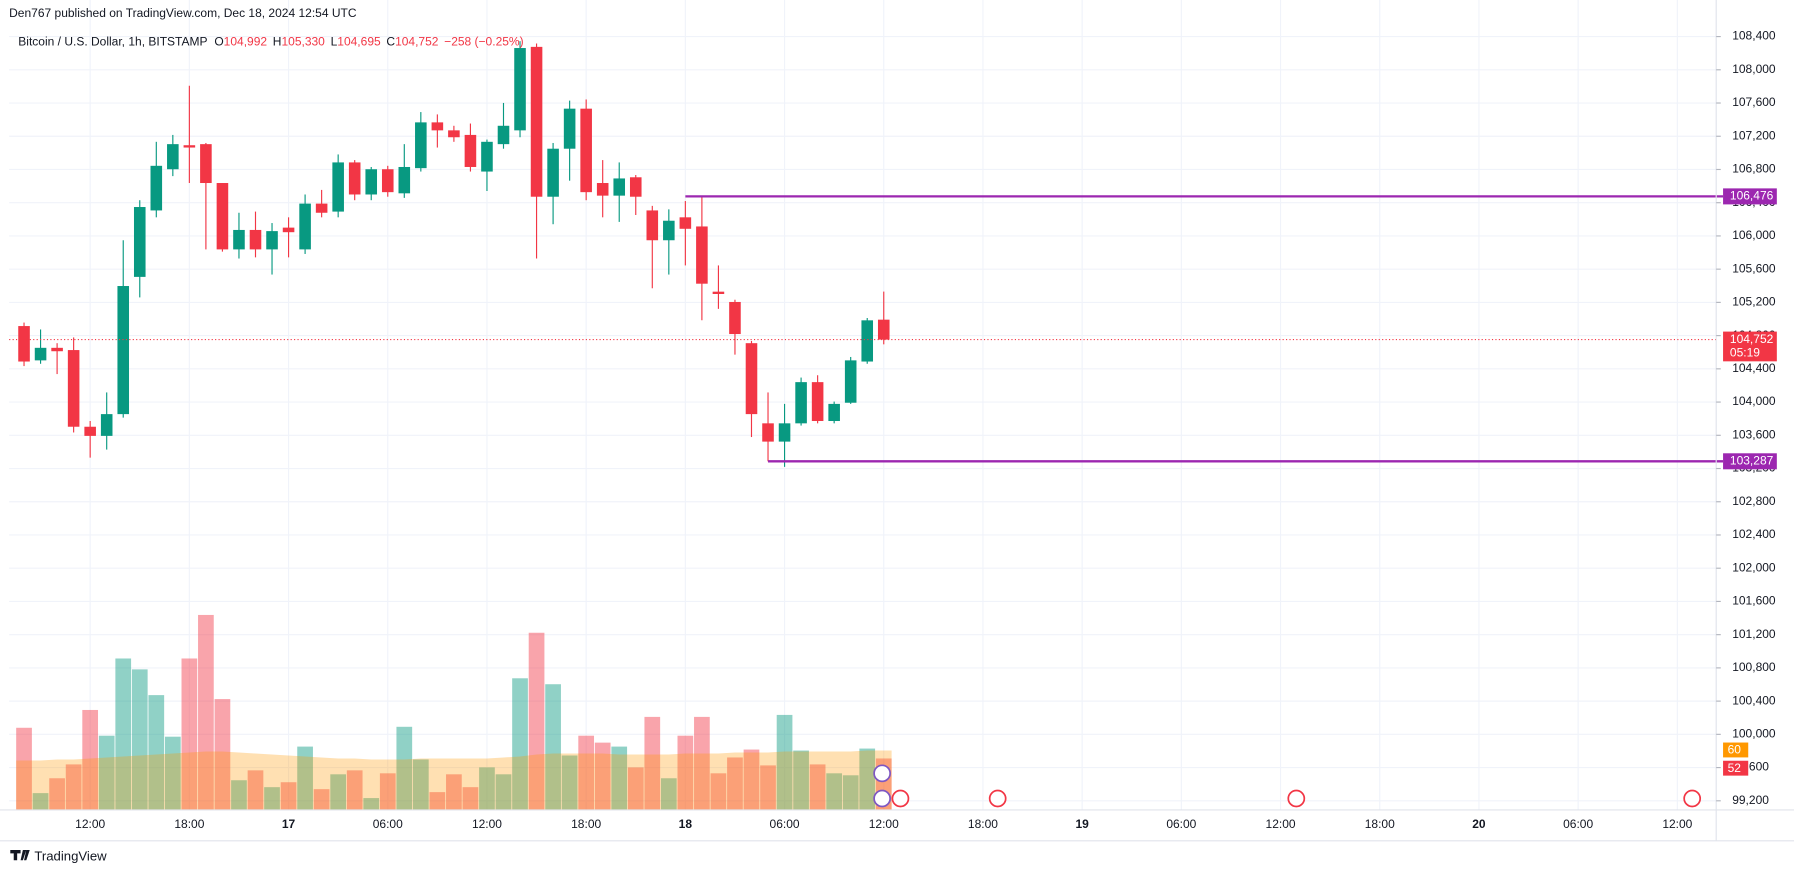  Describe the element at coordinates (1754, 700) in the screenshot. I see `y-tick-label: 100,400` at that location.